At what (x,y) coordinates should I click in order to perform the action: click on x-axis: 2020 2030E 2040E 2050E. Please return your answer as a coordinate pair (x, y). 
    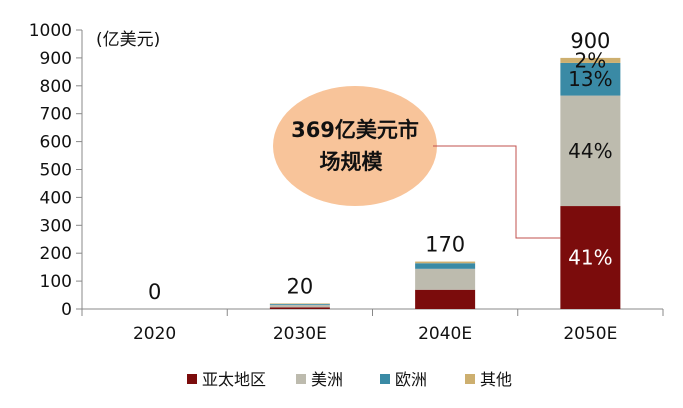
    Looking at the image, I should click on (372, 326).